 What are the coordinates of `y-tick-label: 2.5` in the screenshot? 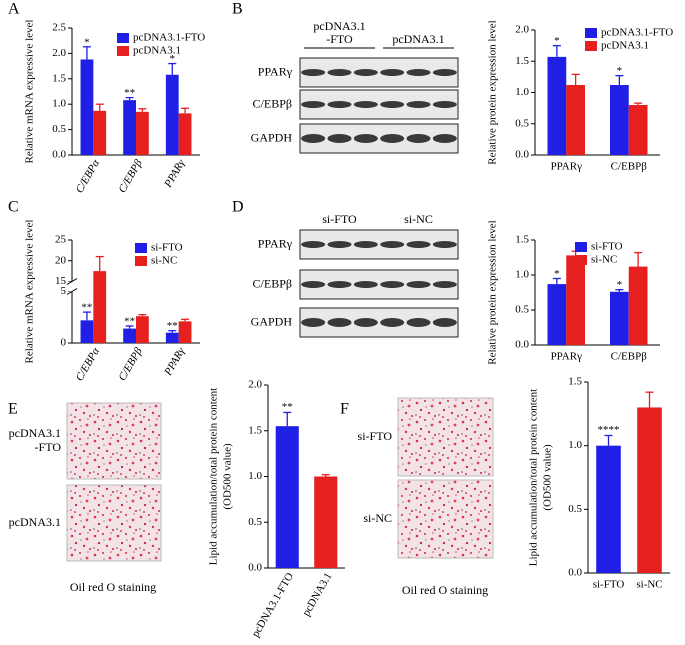 It's located at (59, 28).